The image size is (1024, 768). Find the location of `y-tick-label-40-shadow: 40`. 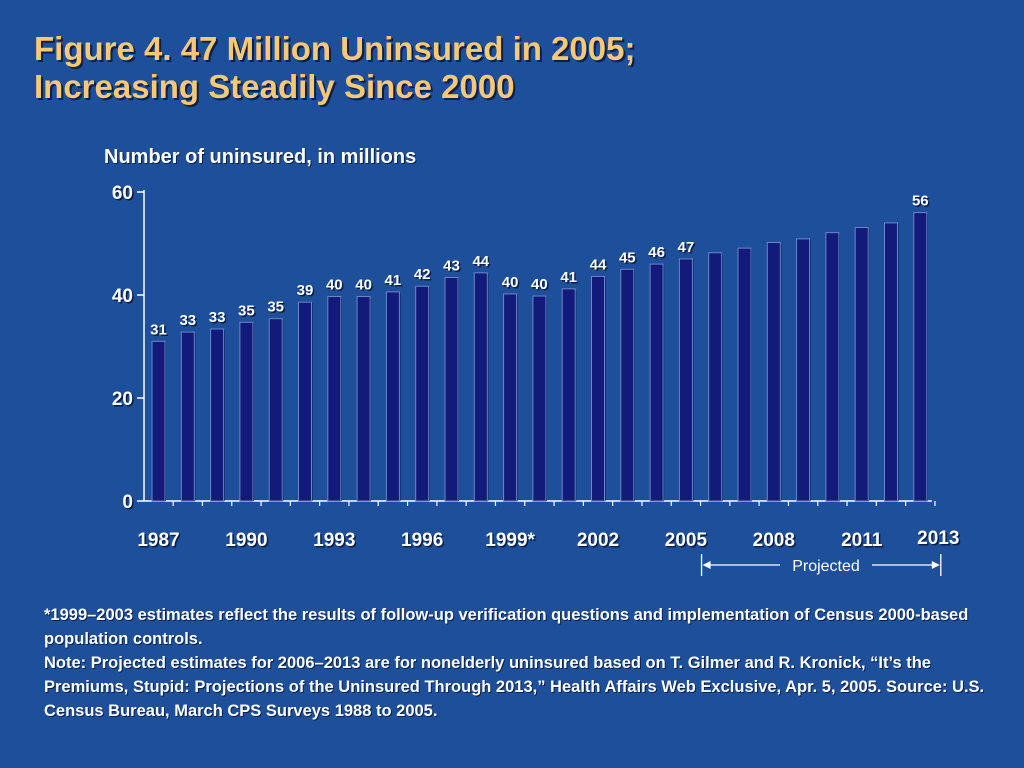

y-tick-label-40-shadow: 40 is located at coordinates (123, 298).